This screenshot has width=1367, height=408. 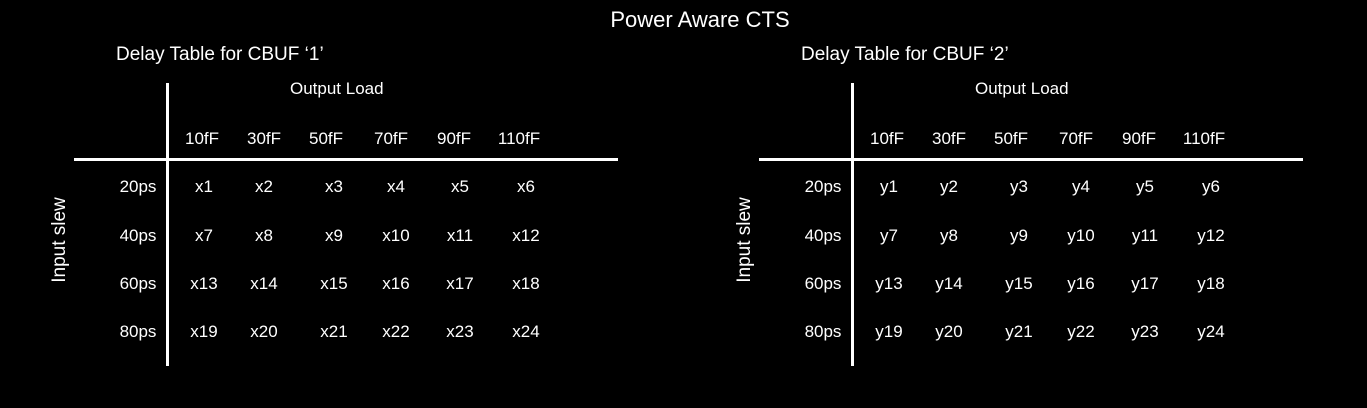 I want to click on table-cell: x2, so click(x=264, y=186).